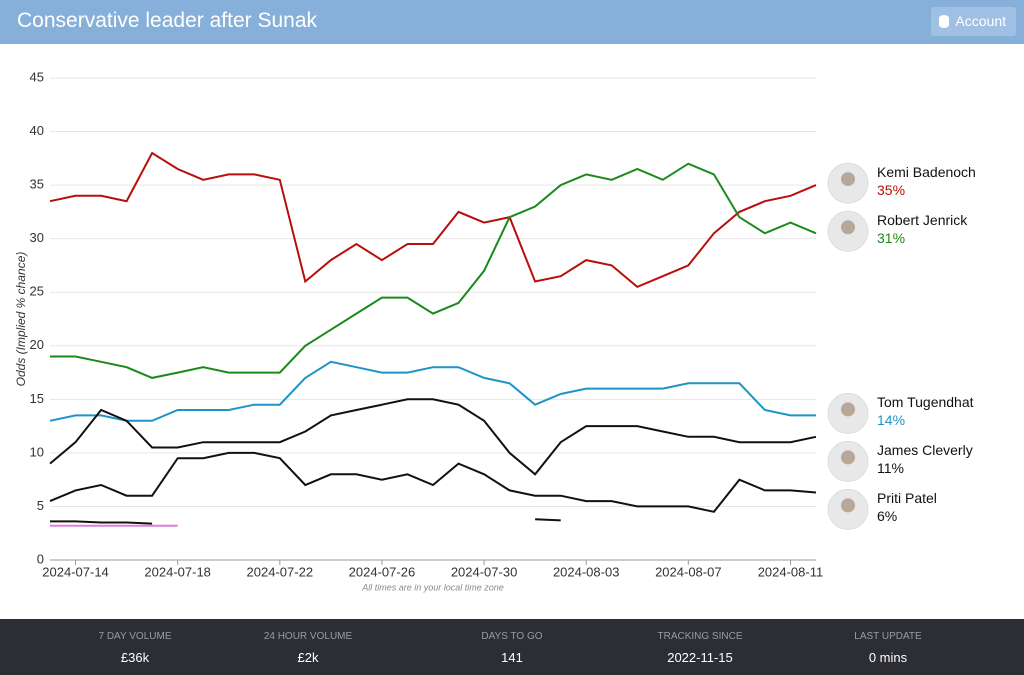  I want to click on stat: 7 DAY VOLUME £36k, so click(135, 648).